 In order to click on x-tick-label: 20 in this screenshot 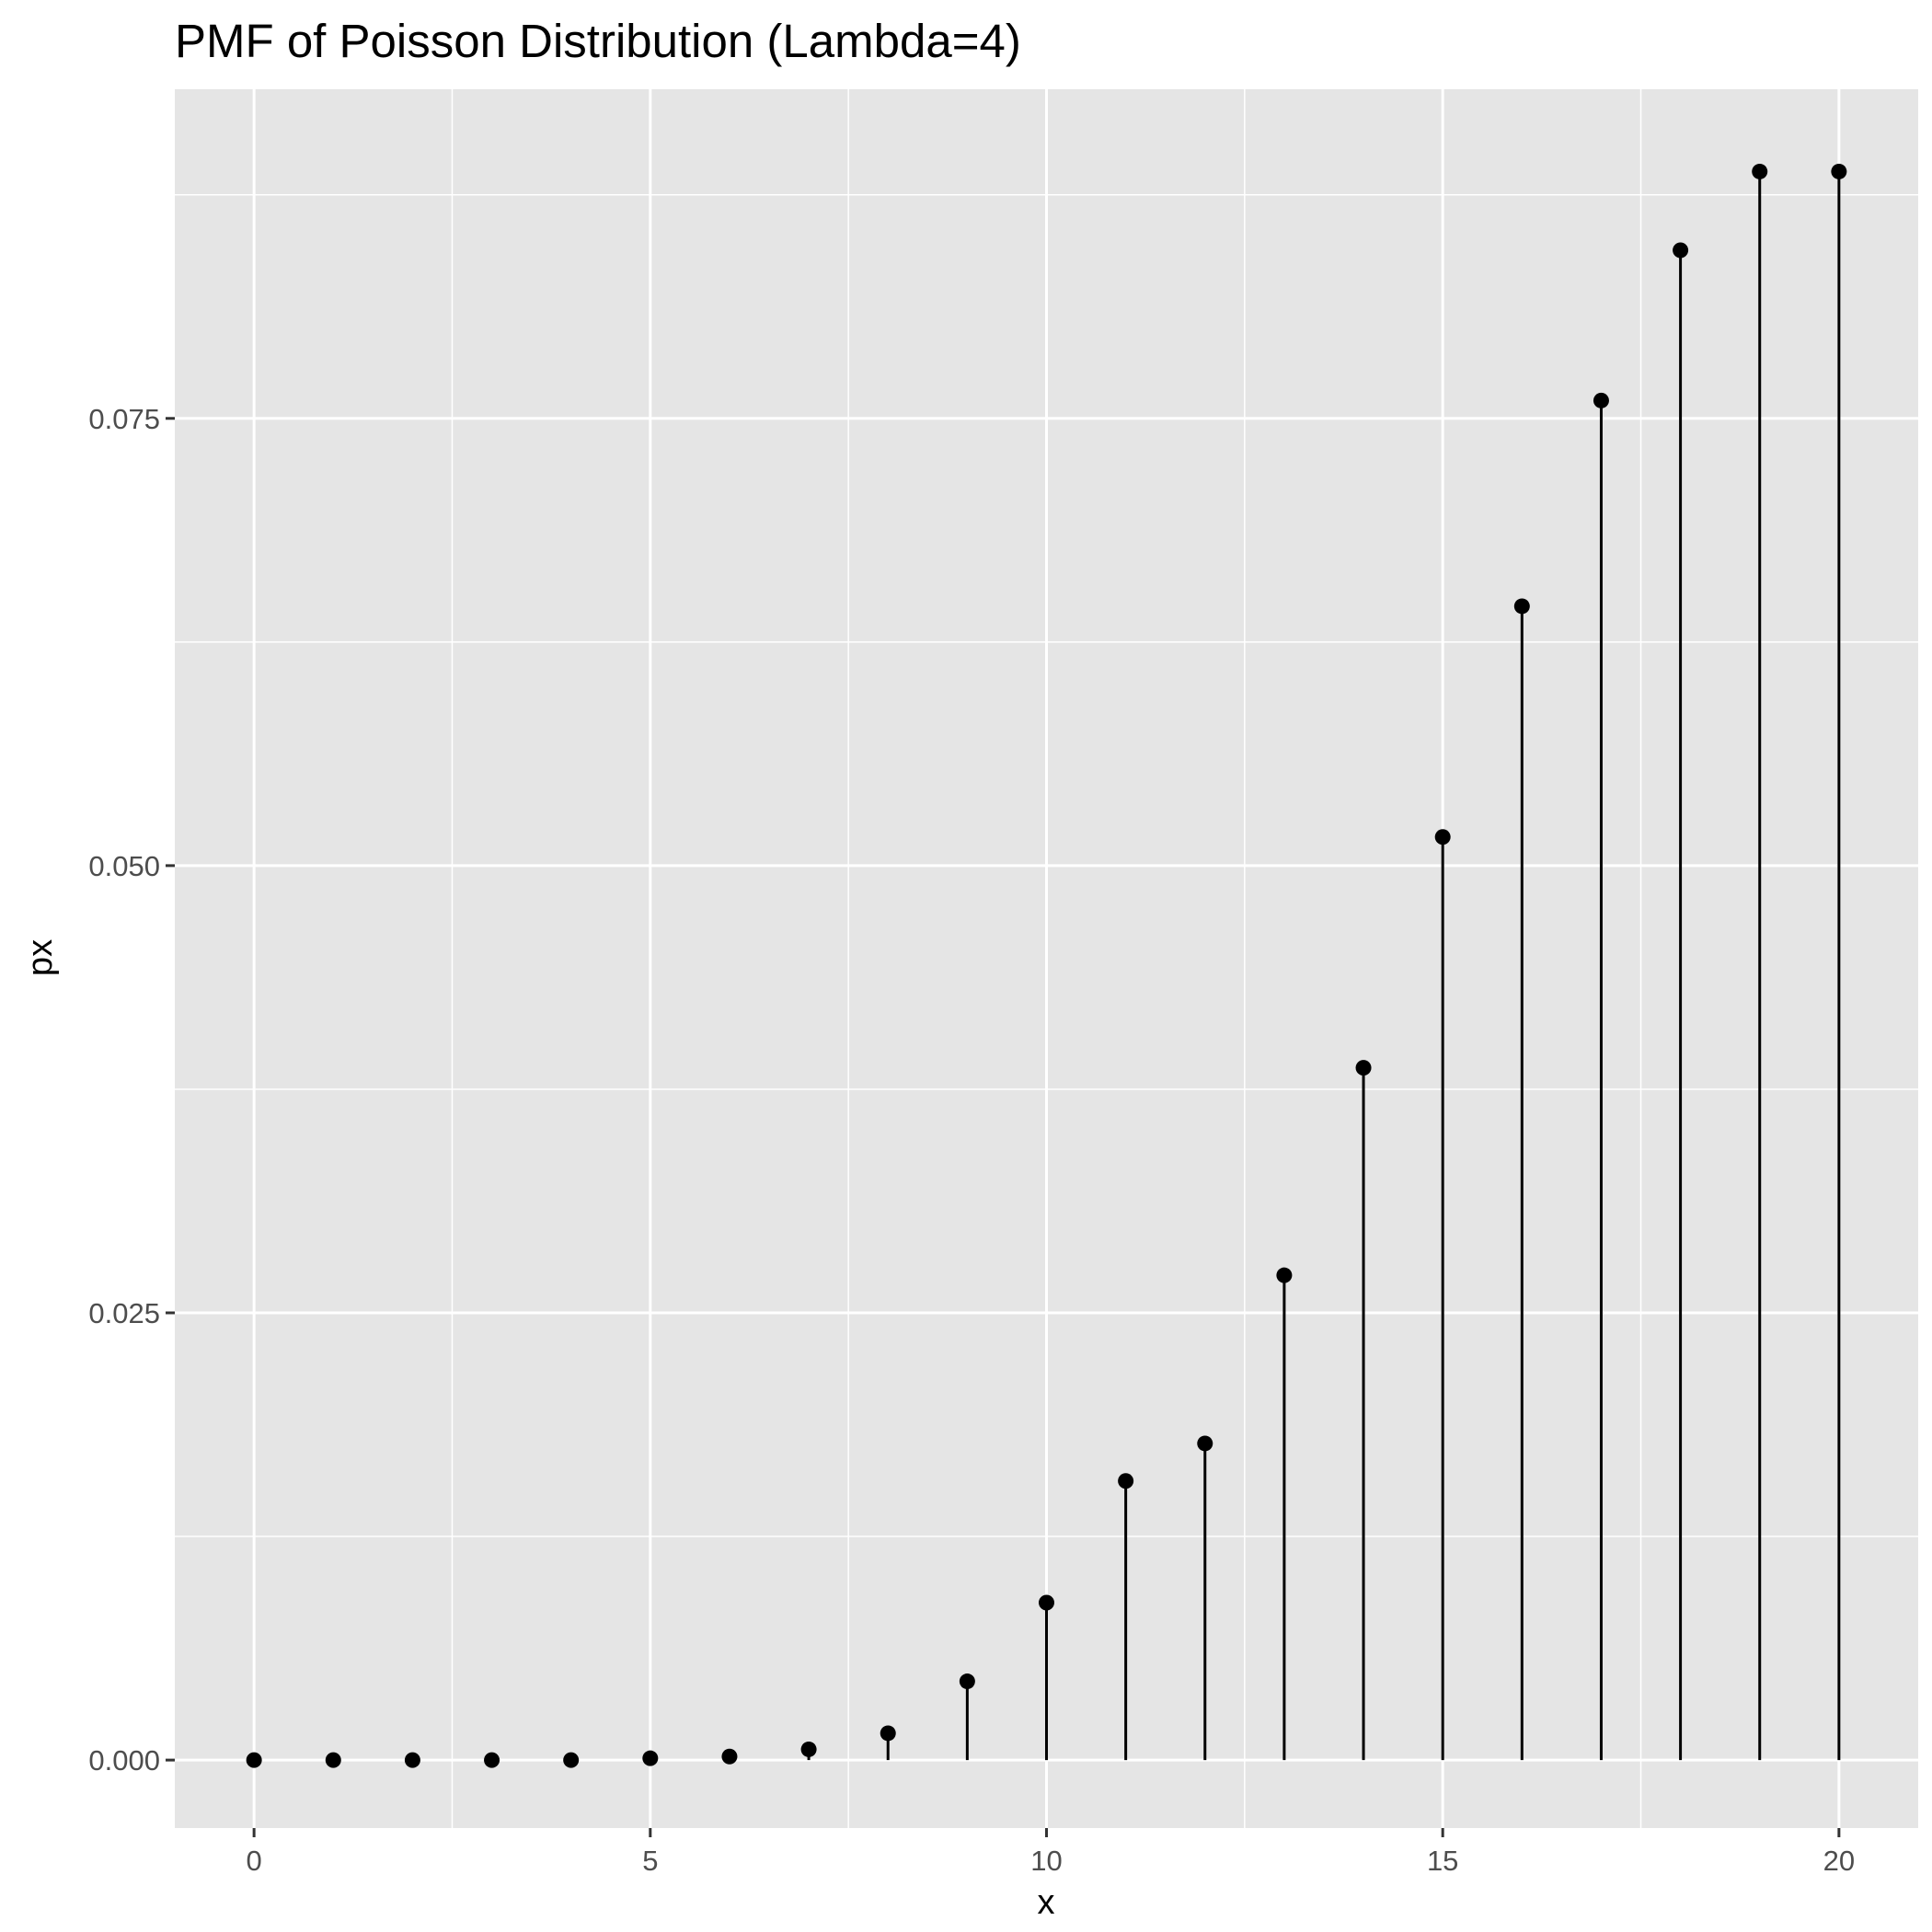, I will do `click(1839, 1861)`.